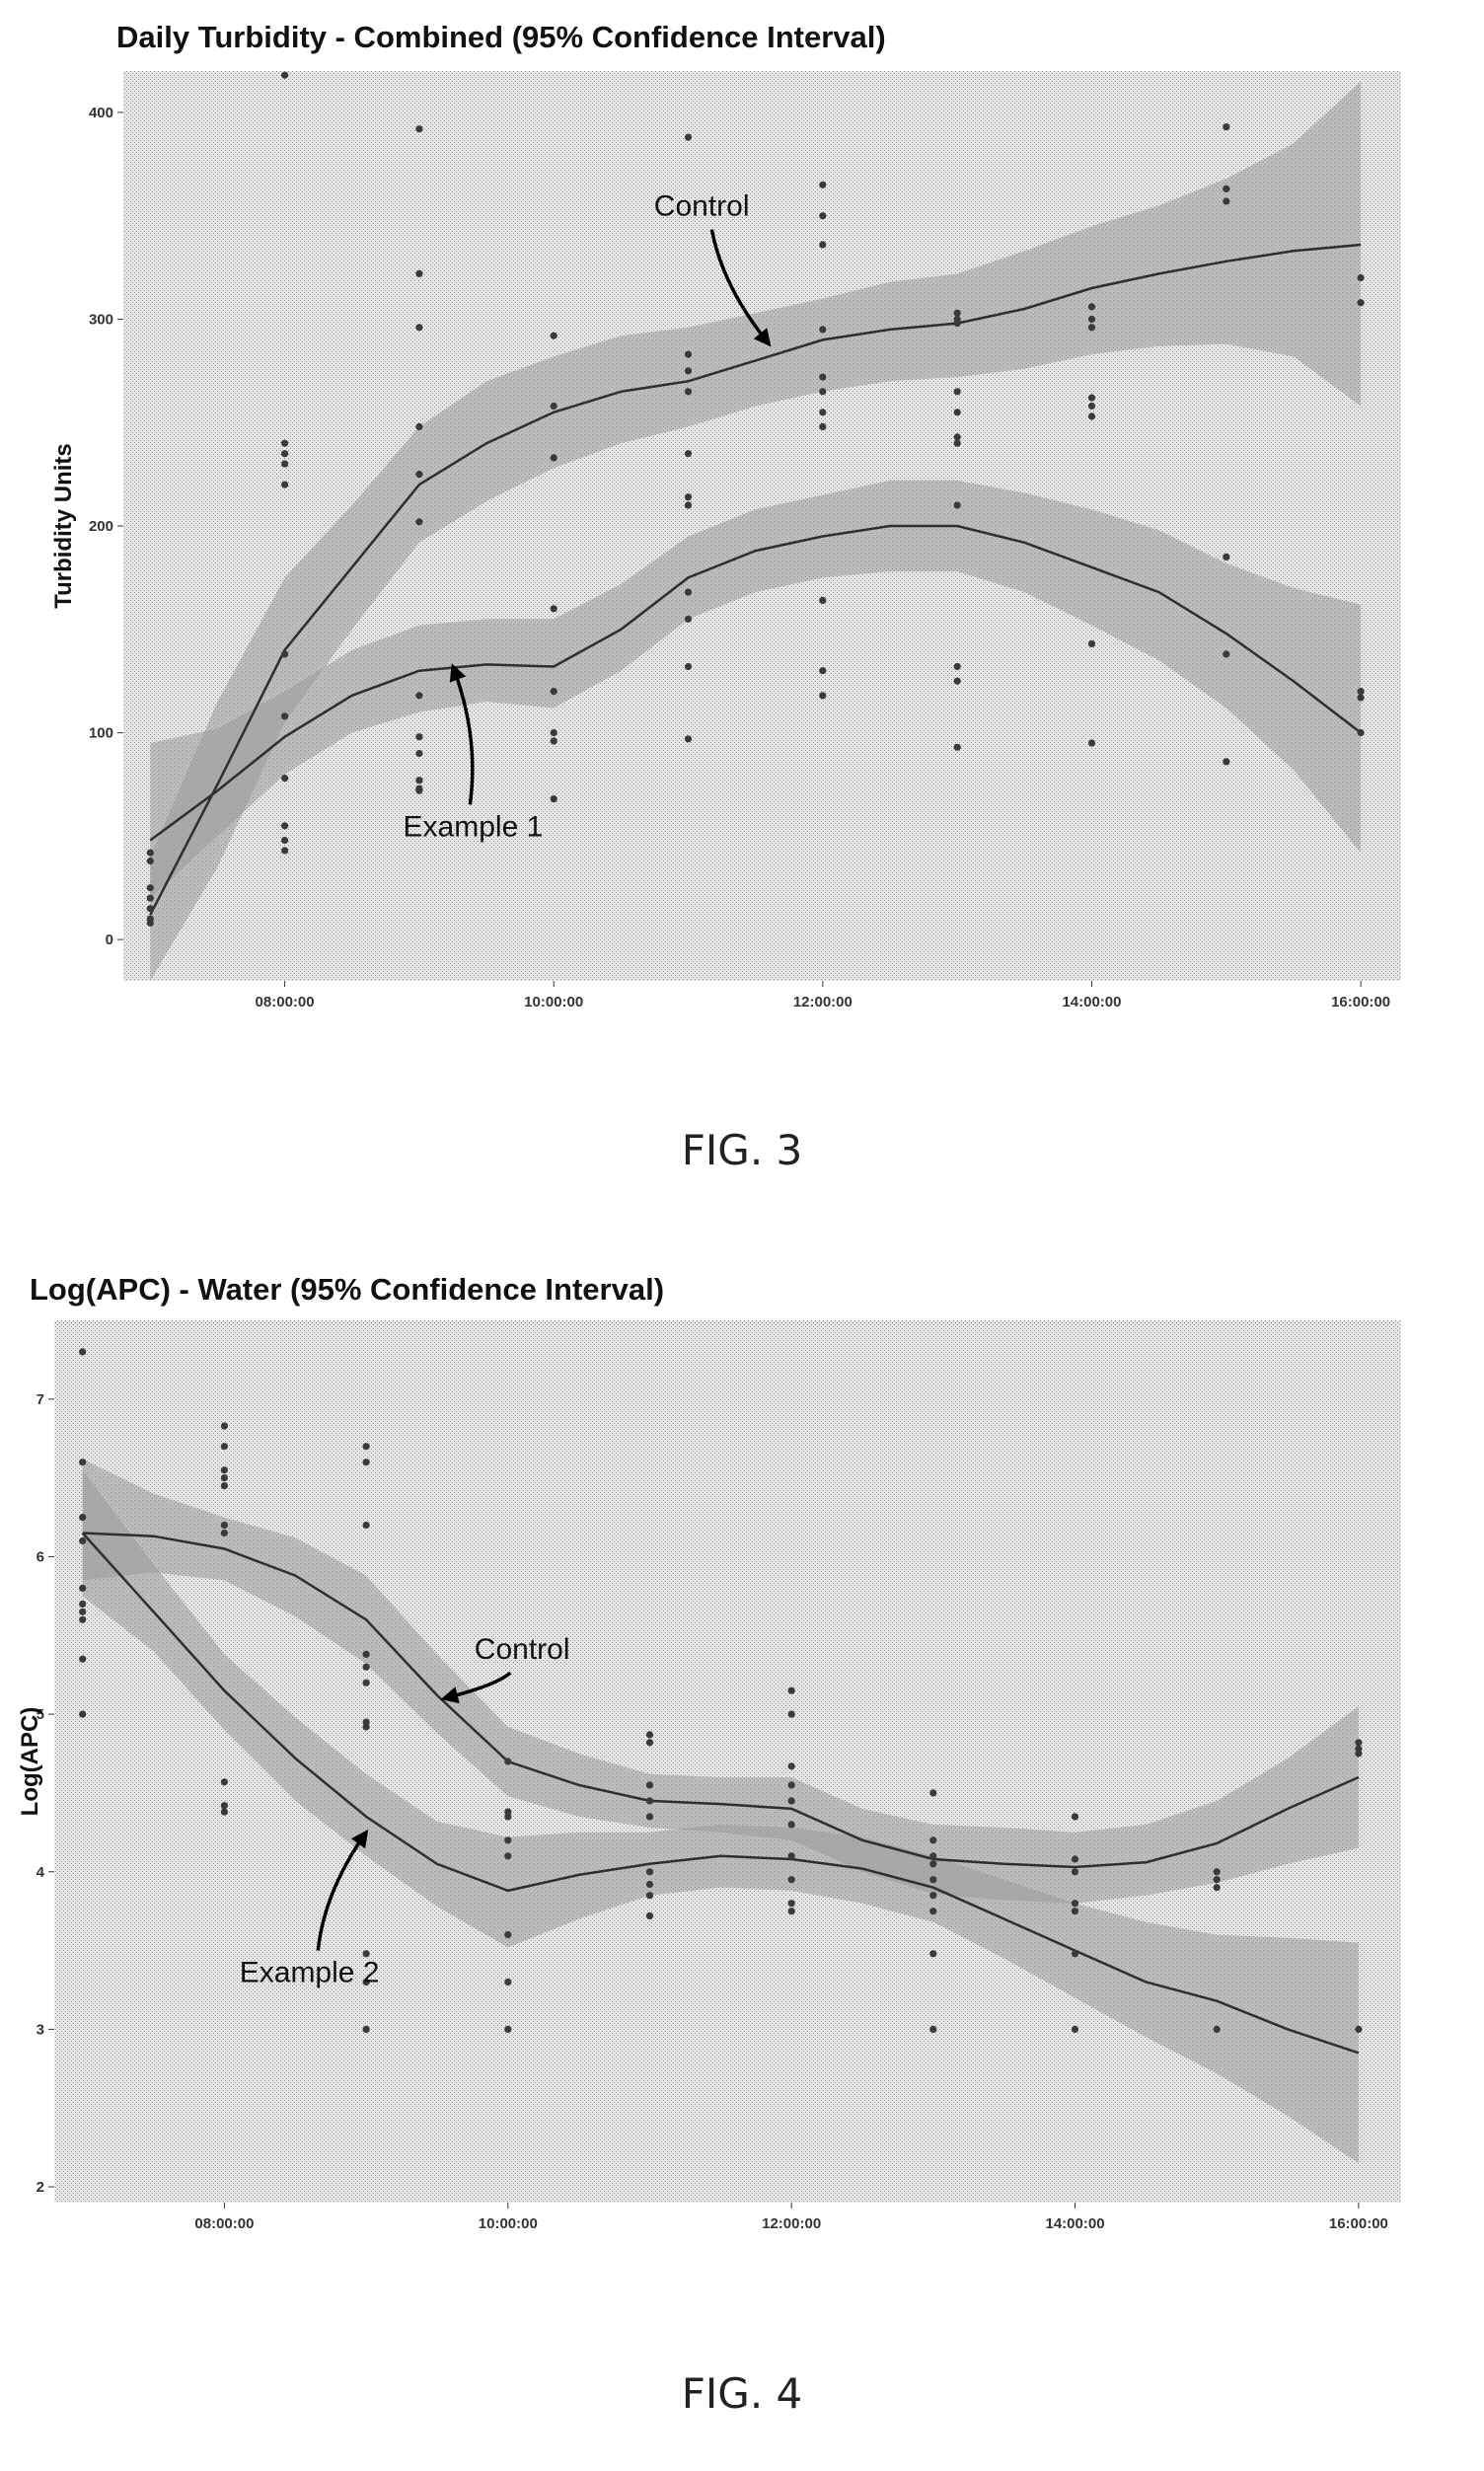 This screenshot has width=1484, height=2471. I want to click on chart2-x-tick-label: 10:00:00, so click(508, 2223).